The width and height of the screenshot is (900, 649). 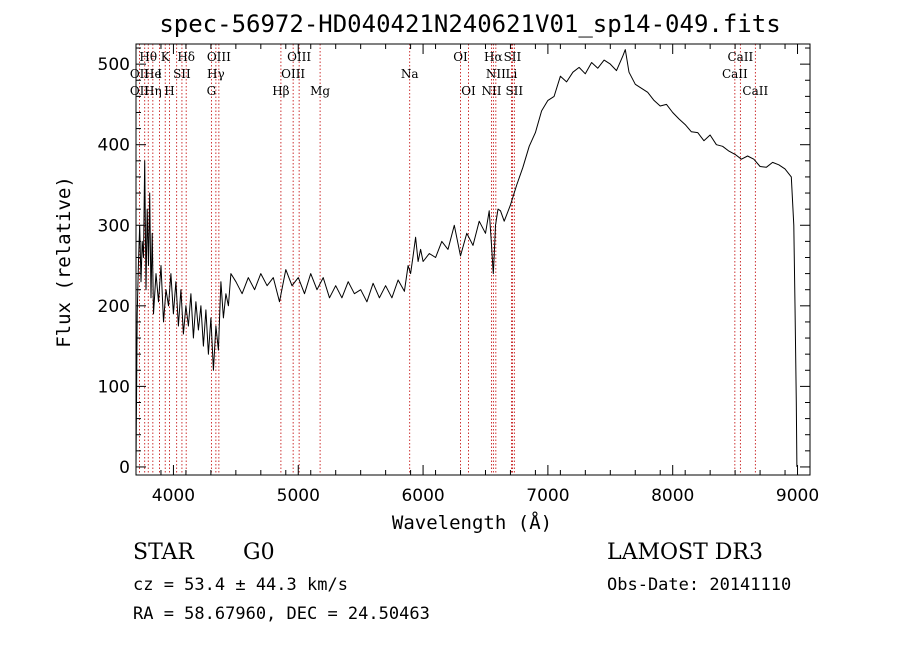 What do you see at coordinates (186, 57) in the screenshot?
I see `line-label: Hδ` at bounding box center [186, 57].